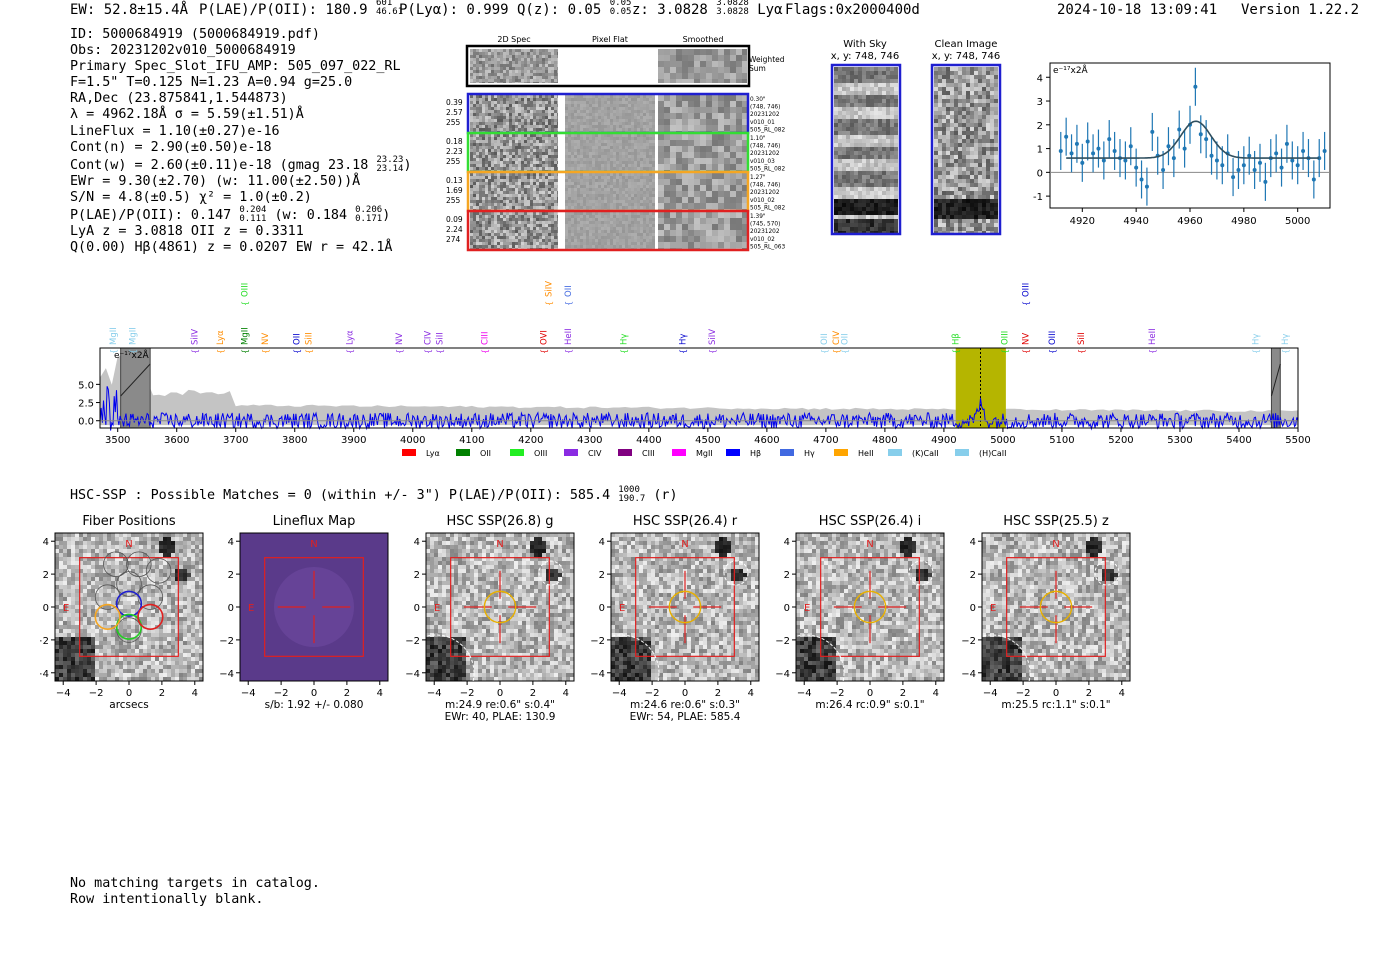  I want to click on weighted-sum-label: Weighted, so click(767, 59).